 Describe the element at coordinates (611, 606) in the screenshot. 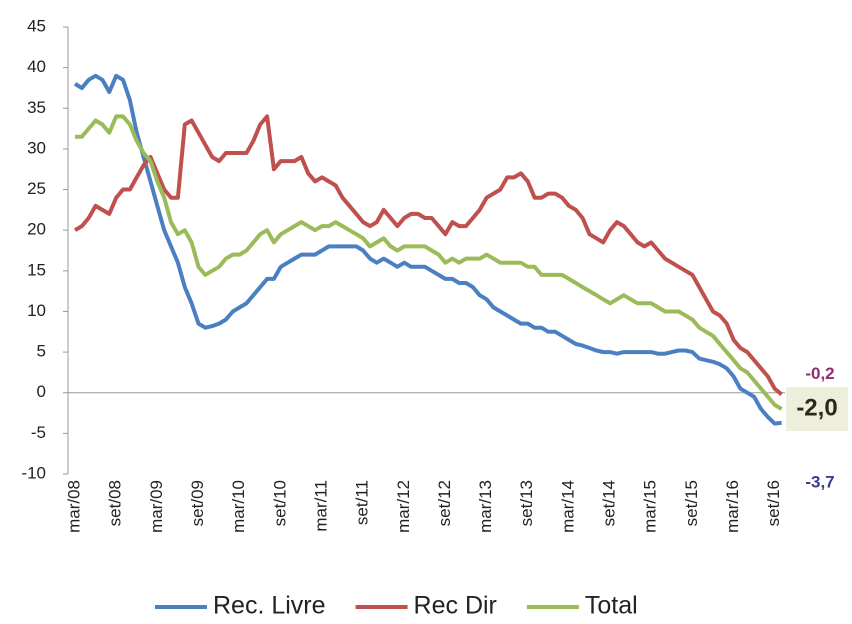

I see `legend-label: Total` at that location.